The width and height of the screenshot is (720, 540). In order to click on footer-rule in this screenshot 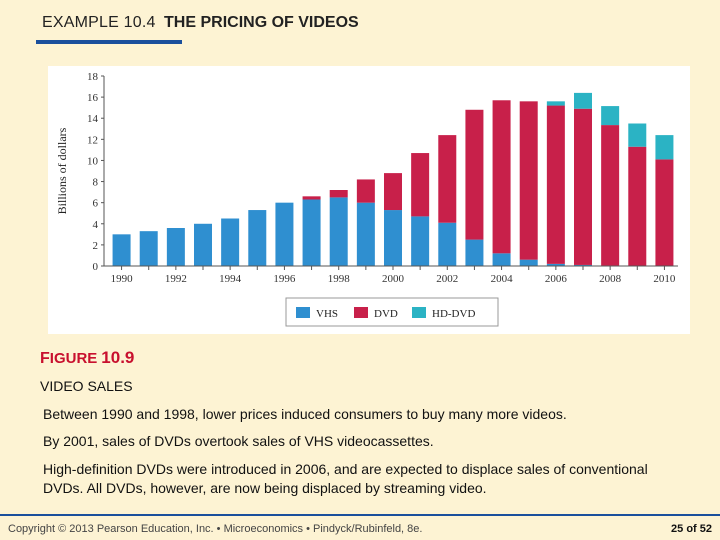, I will do `click(360, 515)`.